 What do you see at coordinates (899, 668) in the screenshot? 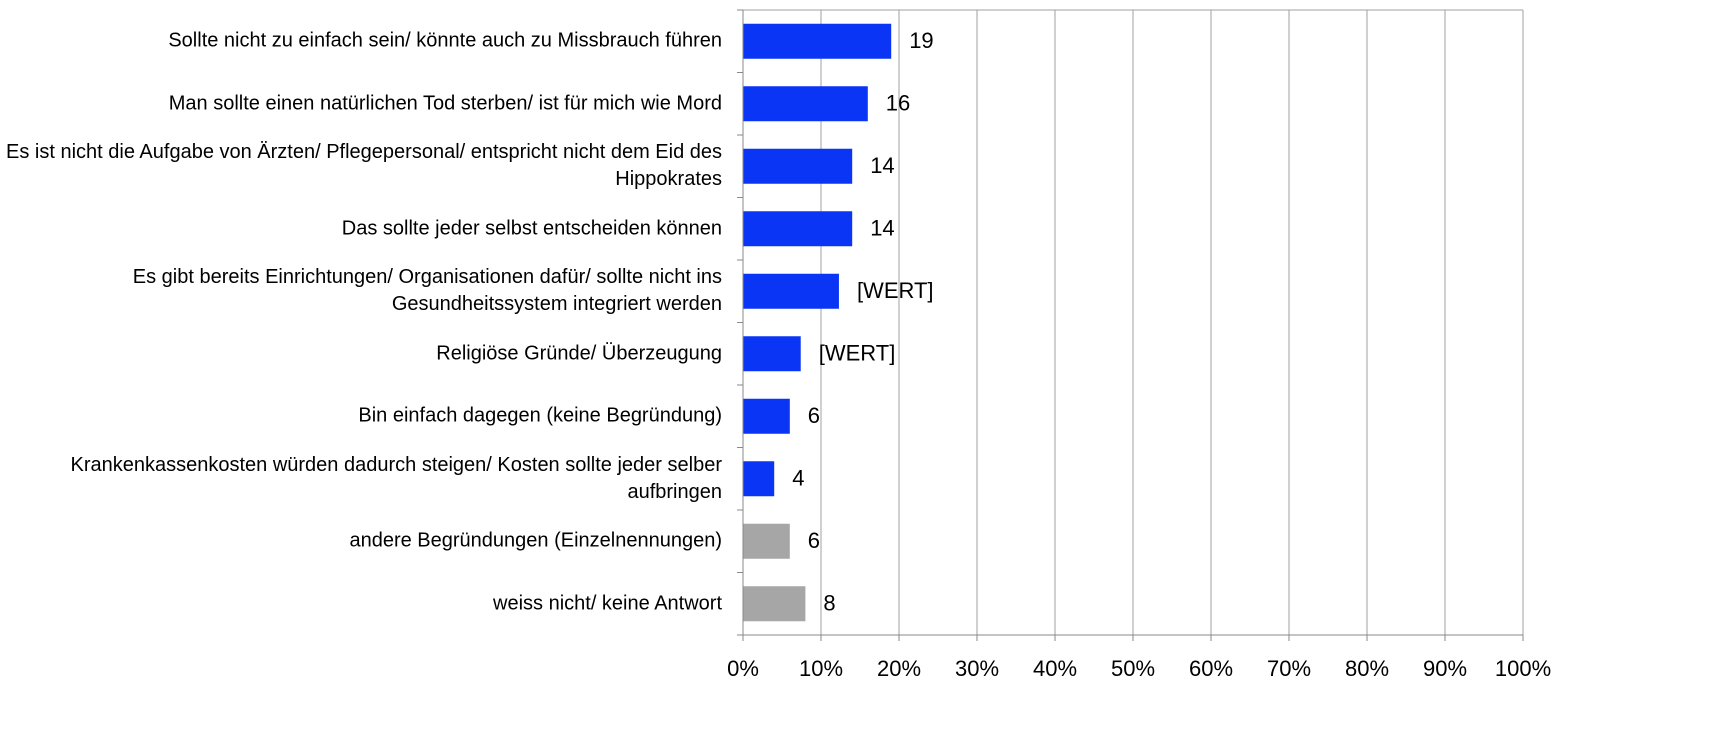
I see `x-tick-label: 20%` at bounding box center [899, 668].